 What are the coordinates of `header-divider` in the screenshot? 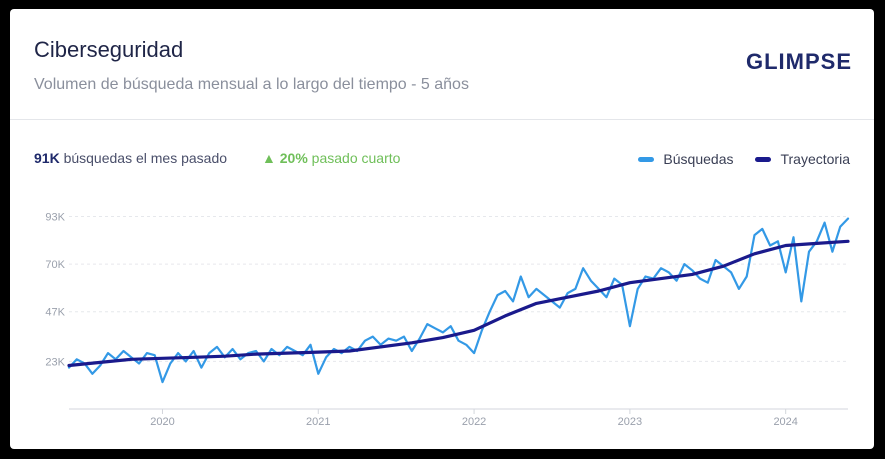 It's located at (442, 119).